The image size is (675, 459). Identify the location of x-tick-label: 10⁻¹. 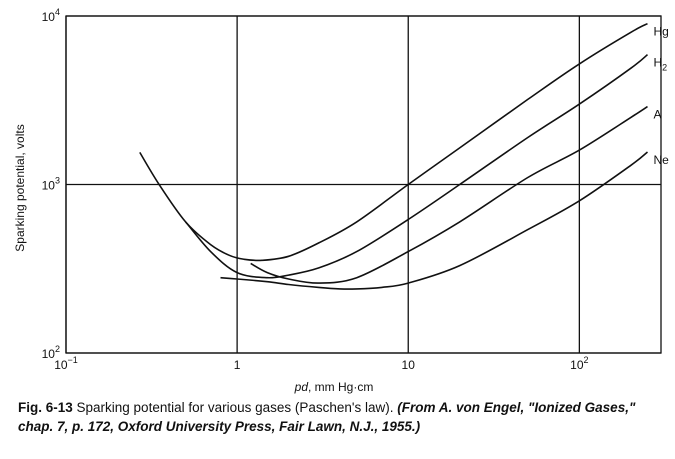
(66, 363).